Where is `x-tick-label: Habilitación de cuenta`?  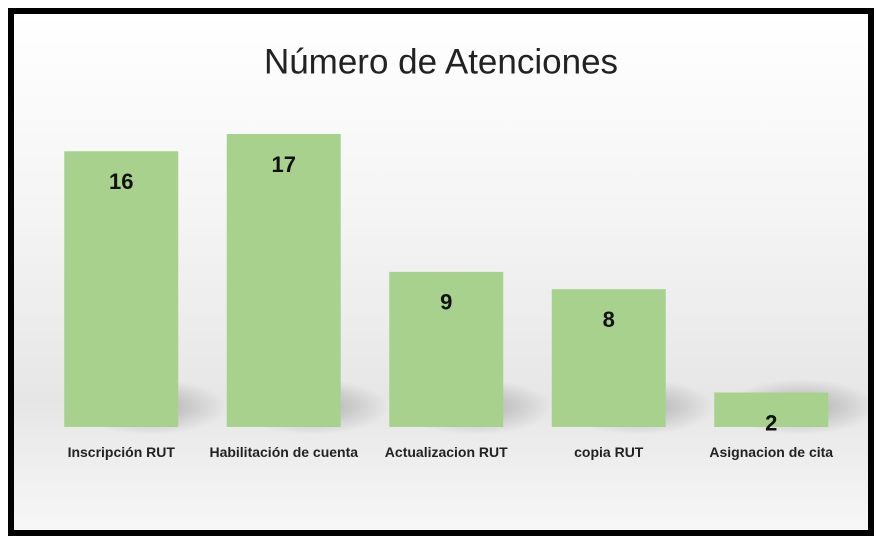
x-tick-label: Habilitación de cuenta is located at coordinates (284, 452).